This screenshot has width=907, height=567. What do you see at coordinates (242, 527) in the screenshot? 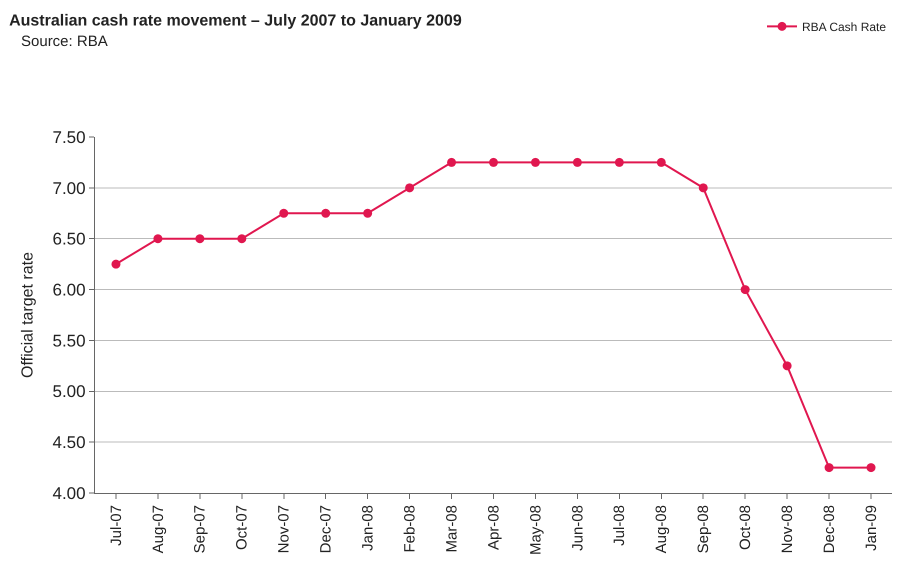
I see `x-tick-label: Oct-07` at bounding box center [242, 527].